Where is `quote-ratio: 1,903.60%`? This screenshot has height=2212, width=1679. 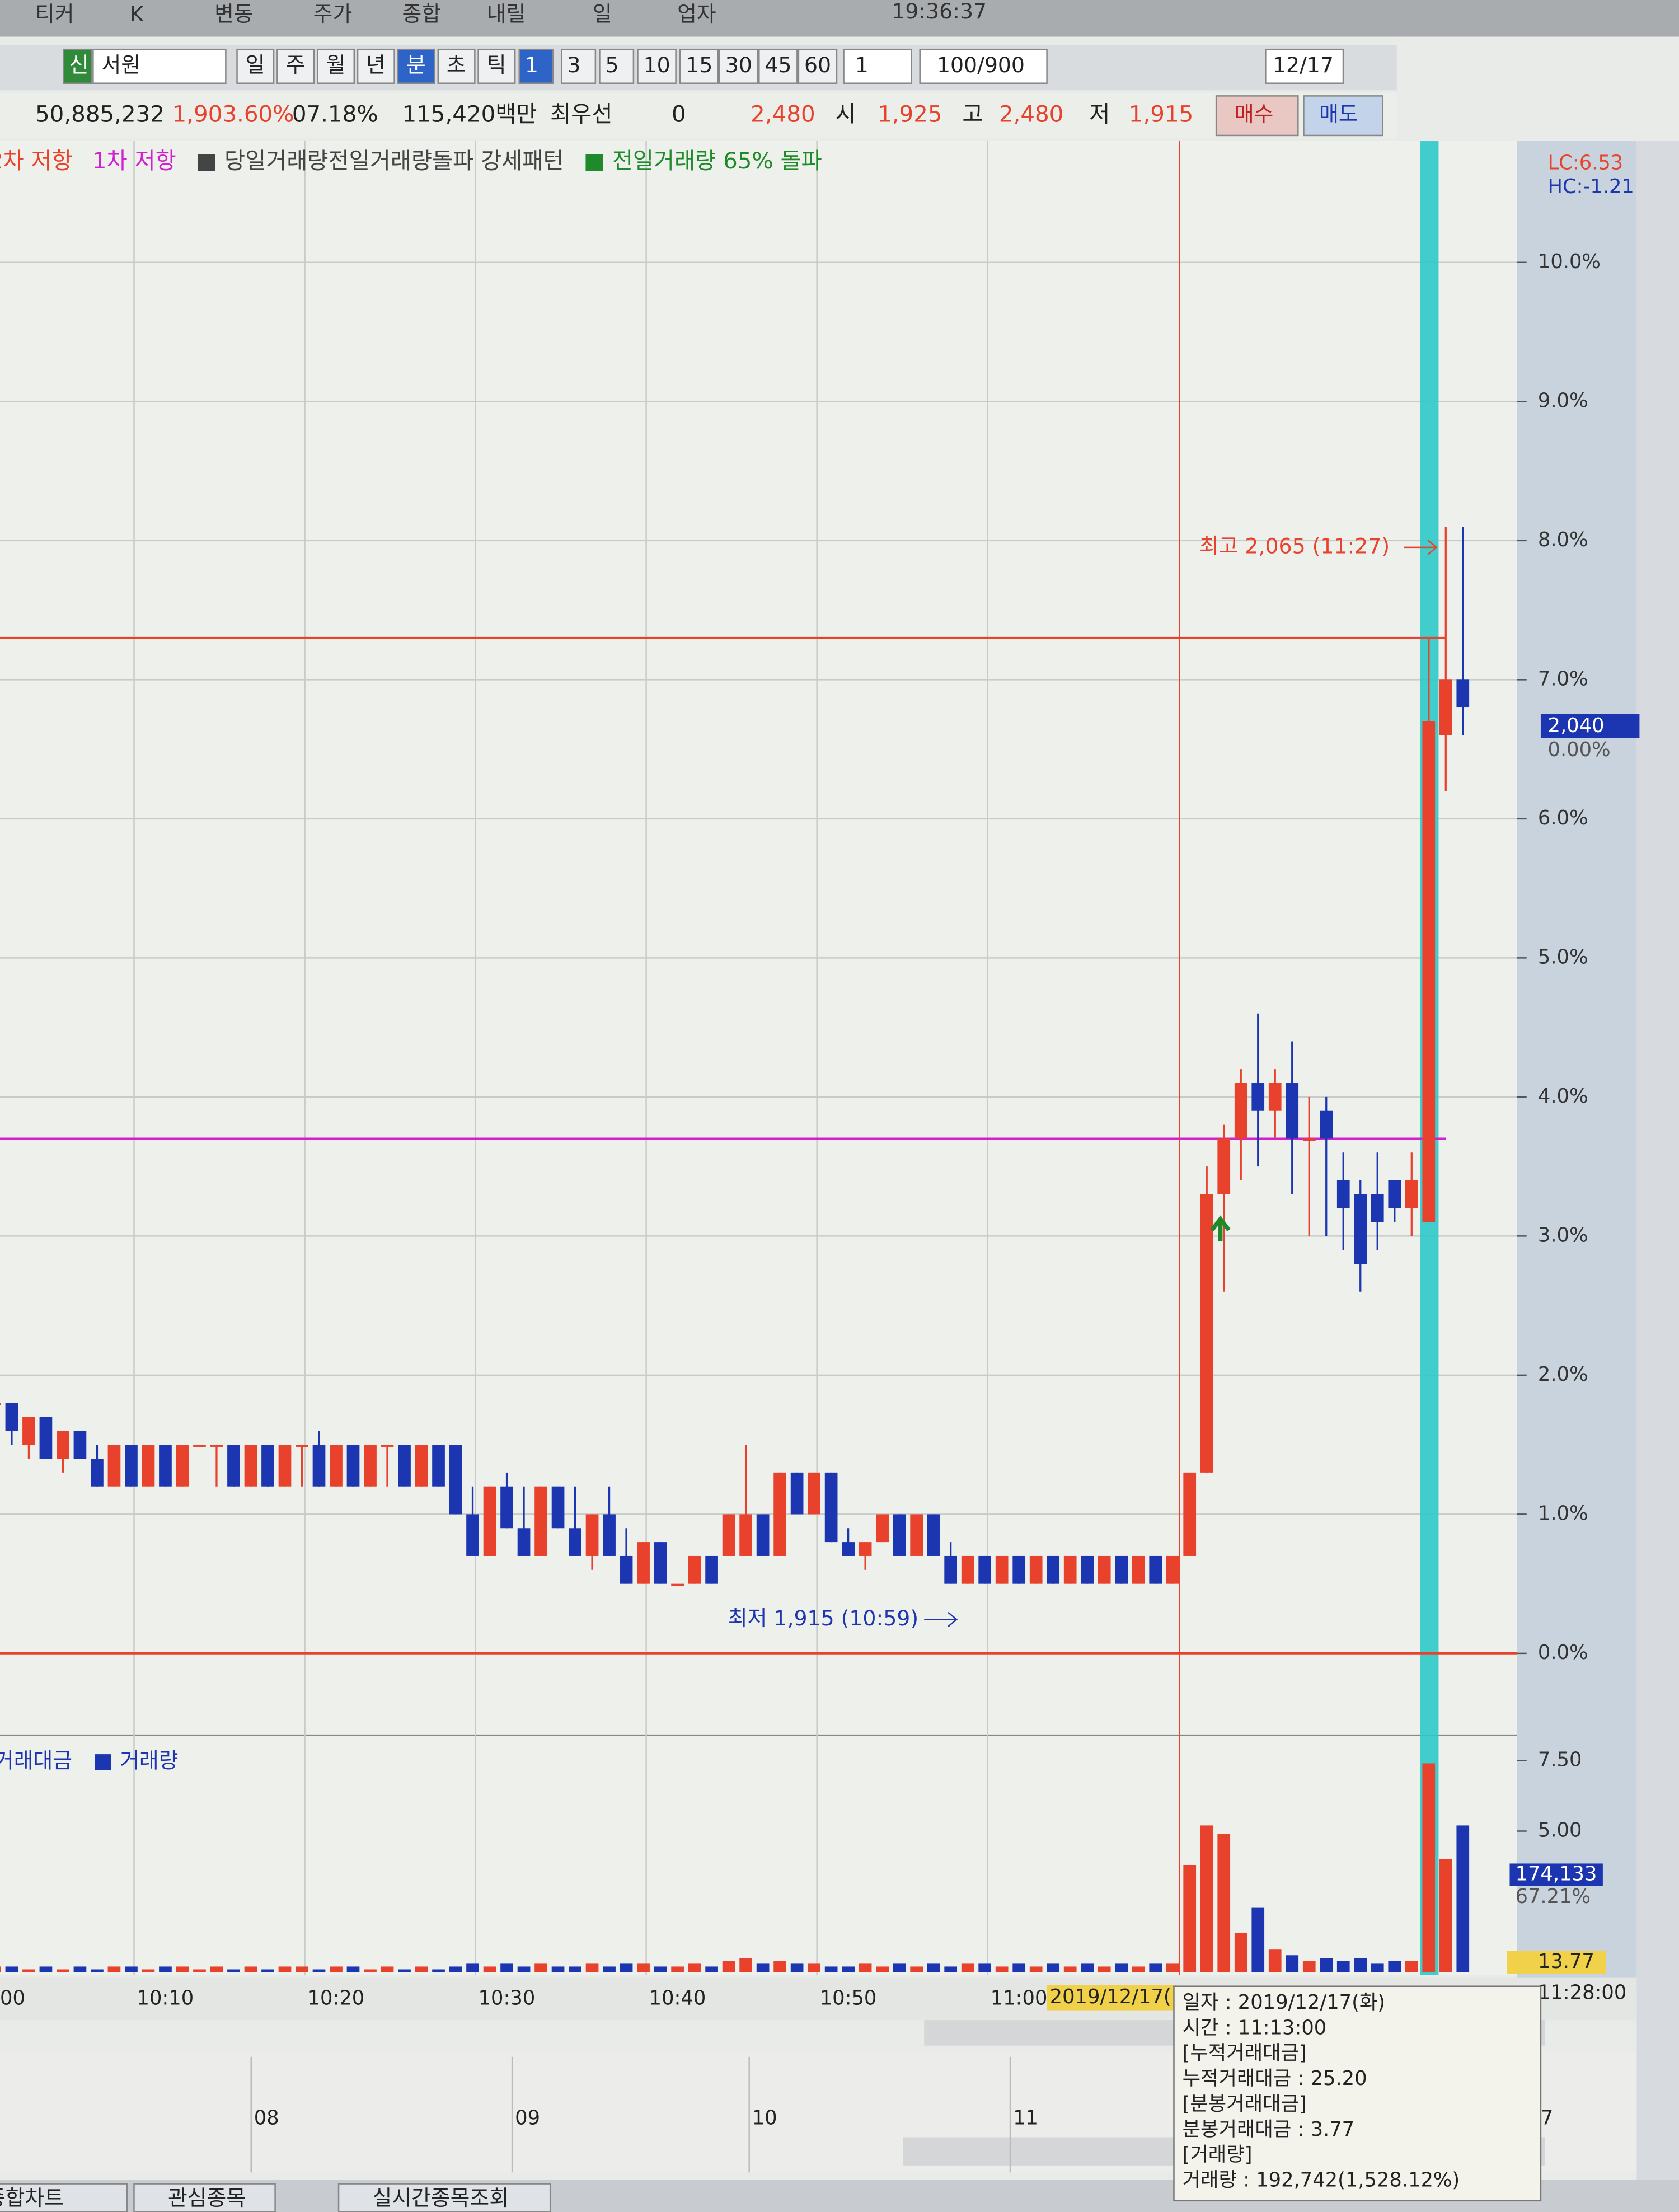
quote-ratio: 1,903.60% is located at coordinates (233, 114).